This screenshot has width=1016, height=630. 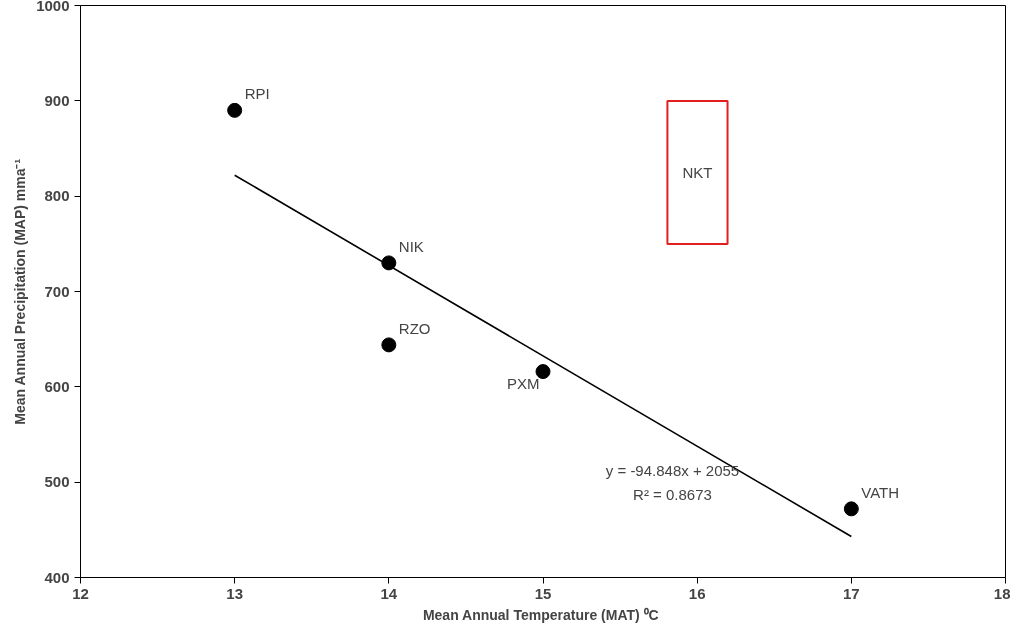 What do you see at coordinates (57, 482) in the screenshot?
I see `y-tick-label: 500` at bounding box center [57, 482].